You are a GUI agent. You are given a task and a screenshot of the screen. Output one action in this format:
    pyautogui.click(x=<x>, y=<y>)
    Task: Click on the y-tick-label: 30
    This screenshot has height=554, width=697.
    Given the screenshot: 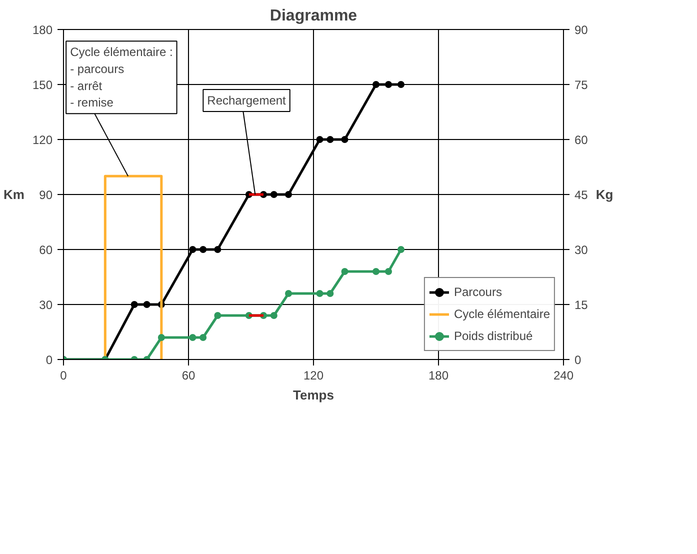 What is the action you would take?
    pyautogui.click(x=46, y=305)
    